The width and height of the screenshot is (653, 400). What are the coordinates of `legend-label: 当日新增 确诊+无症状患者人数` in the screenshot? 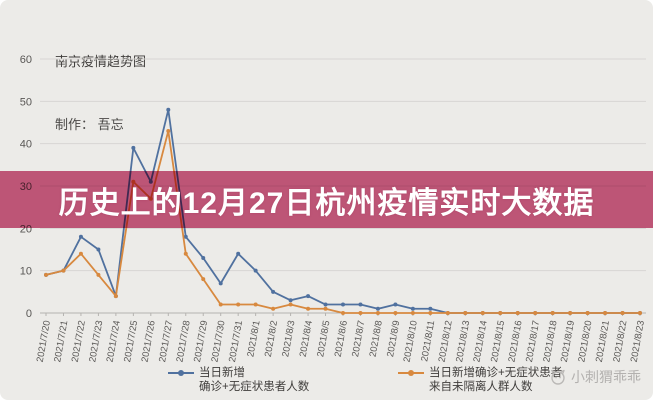 It's located at (254, 380).